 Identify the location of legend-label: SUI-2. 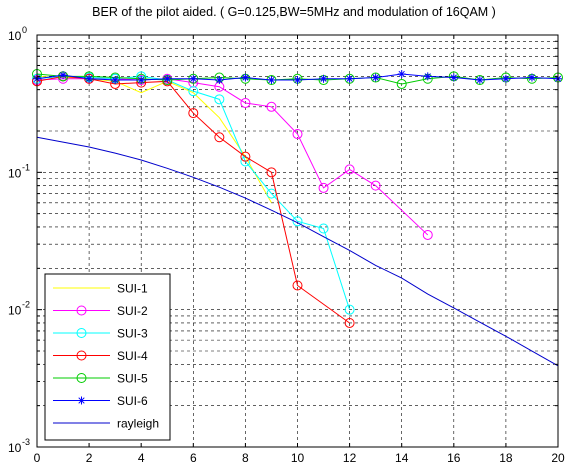
(132, 311).